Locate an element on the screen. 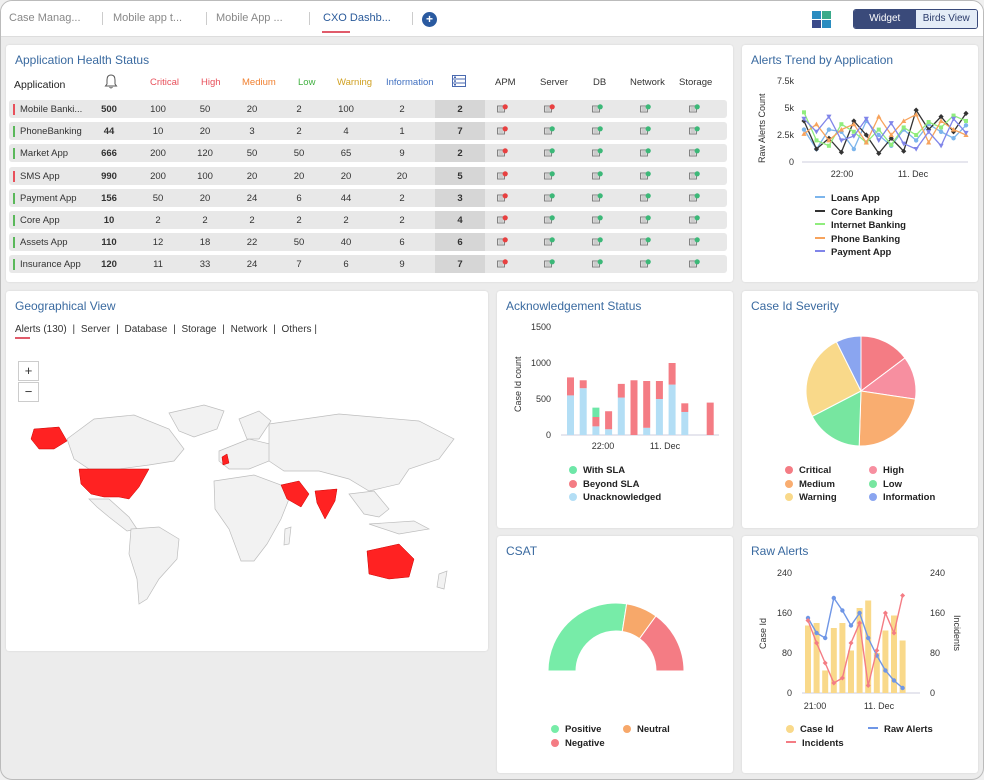 The height and width of the screenshot is (780, 984). ack-legend-item: With SLA is located at coordinates (597, 470).